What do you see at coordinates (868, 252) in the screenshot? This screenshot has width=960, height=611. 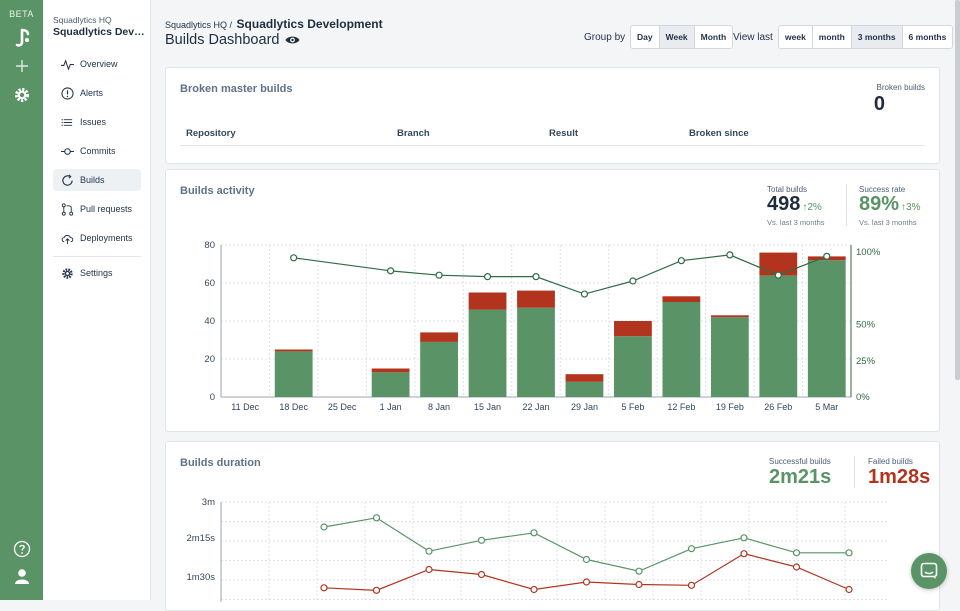 I see `y2-tick-label: 100%` at bounding box center [868, 252].